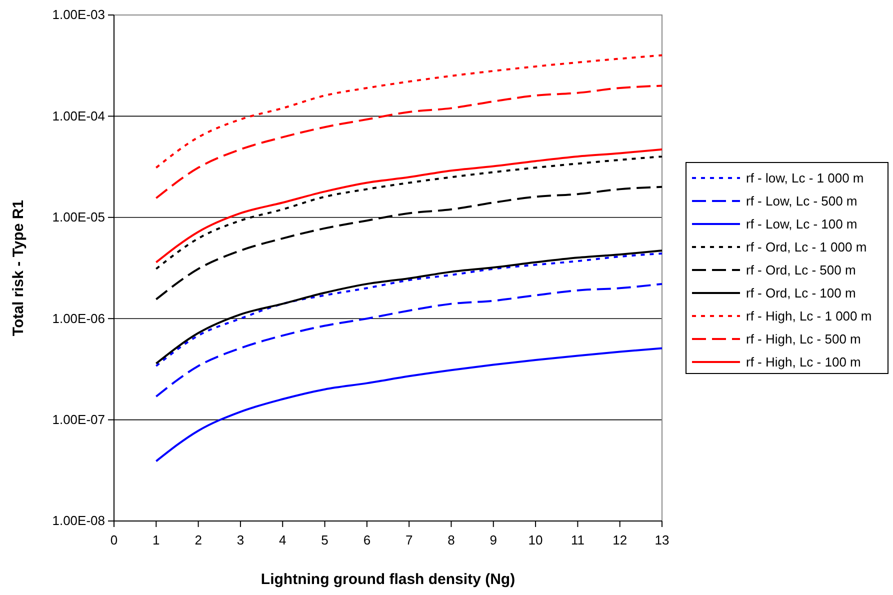  Describe the element at coordinates (409, 540) in the screenshot. I see `x-tick-label: 7` at that location.